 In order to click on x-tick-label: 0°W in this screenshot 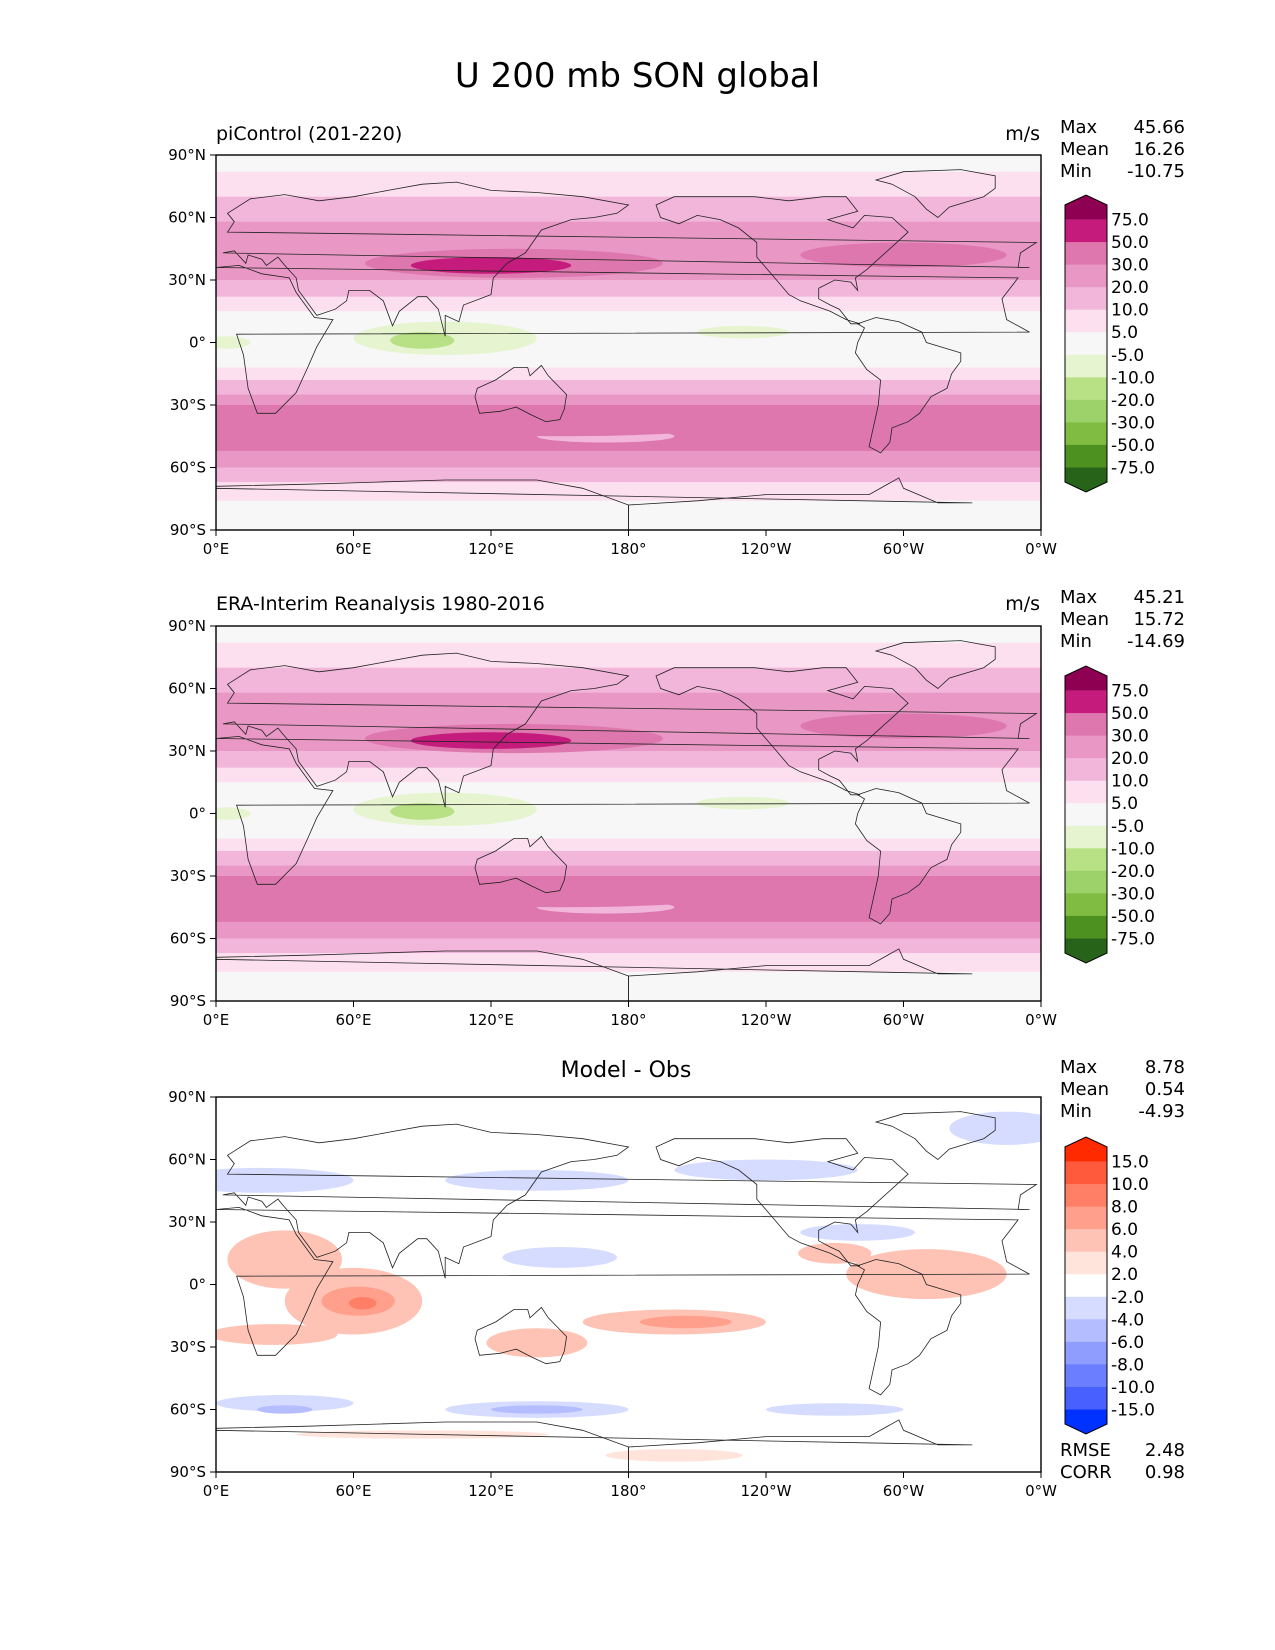, I will do `click(1041, 549)`.